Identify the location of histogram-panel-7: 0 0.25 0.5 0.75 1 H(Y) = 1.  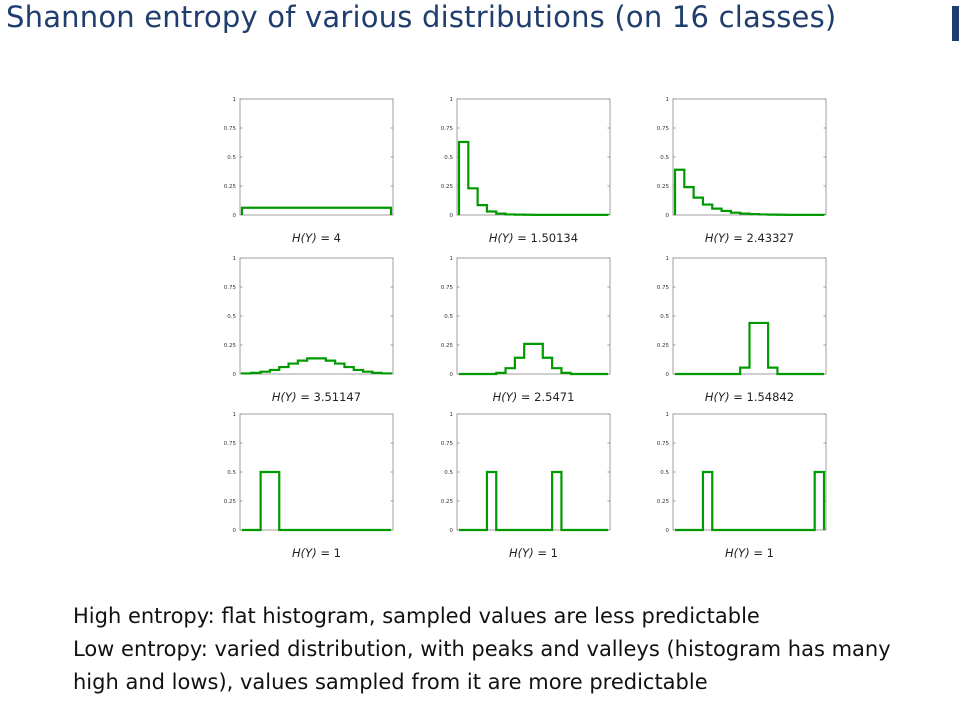
(309, 486).